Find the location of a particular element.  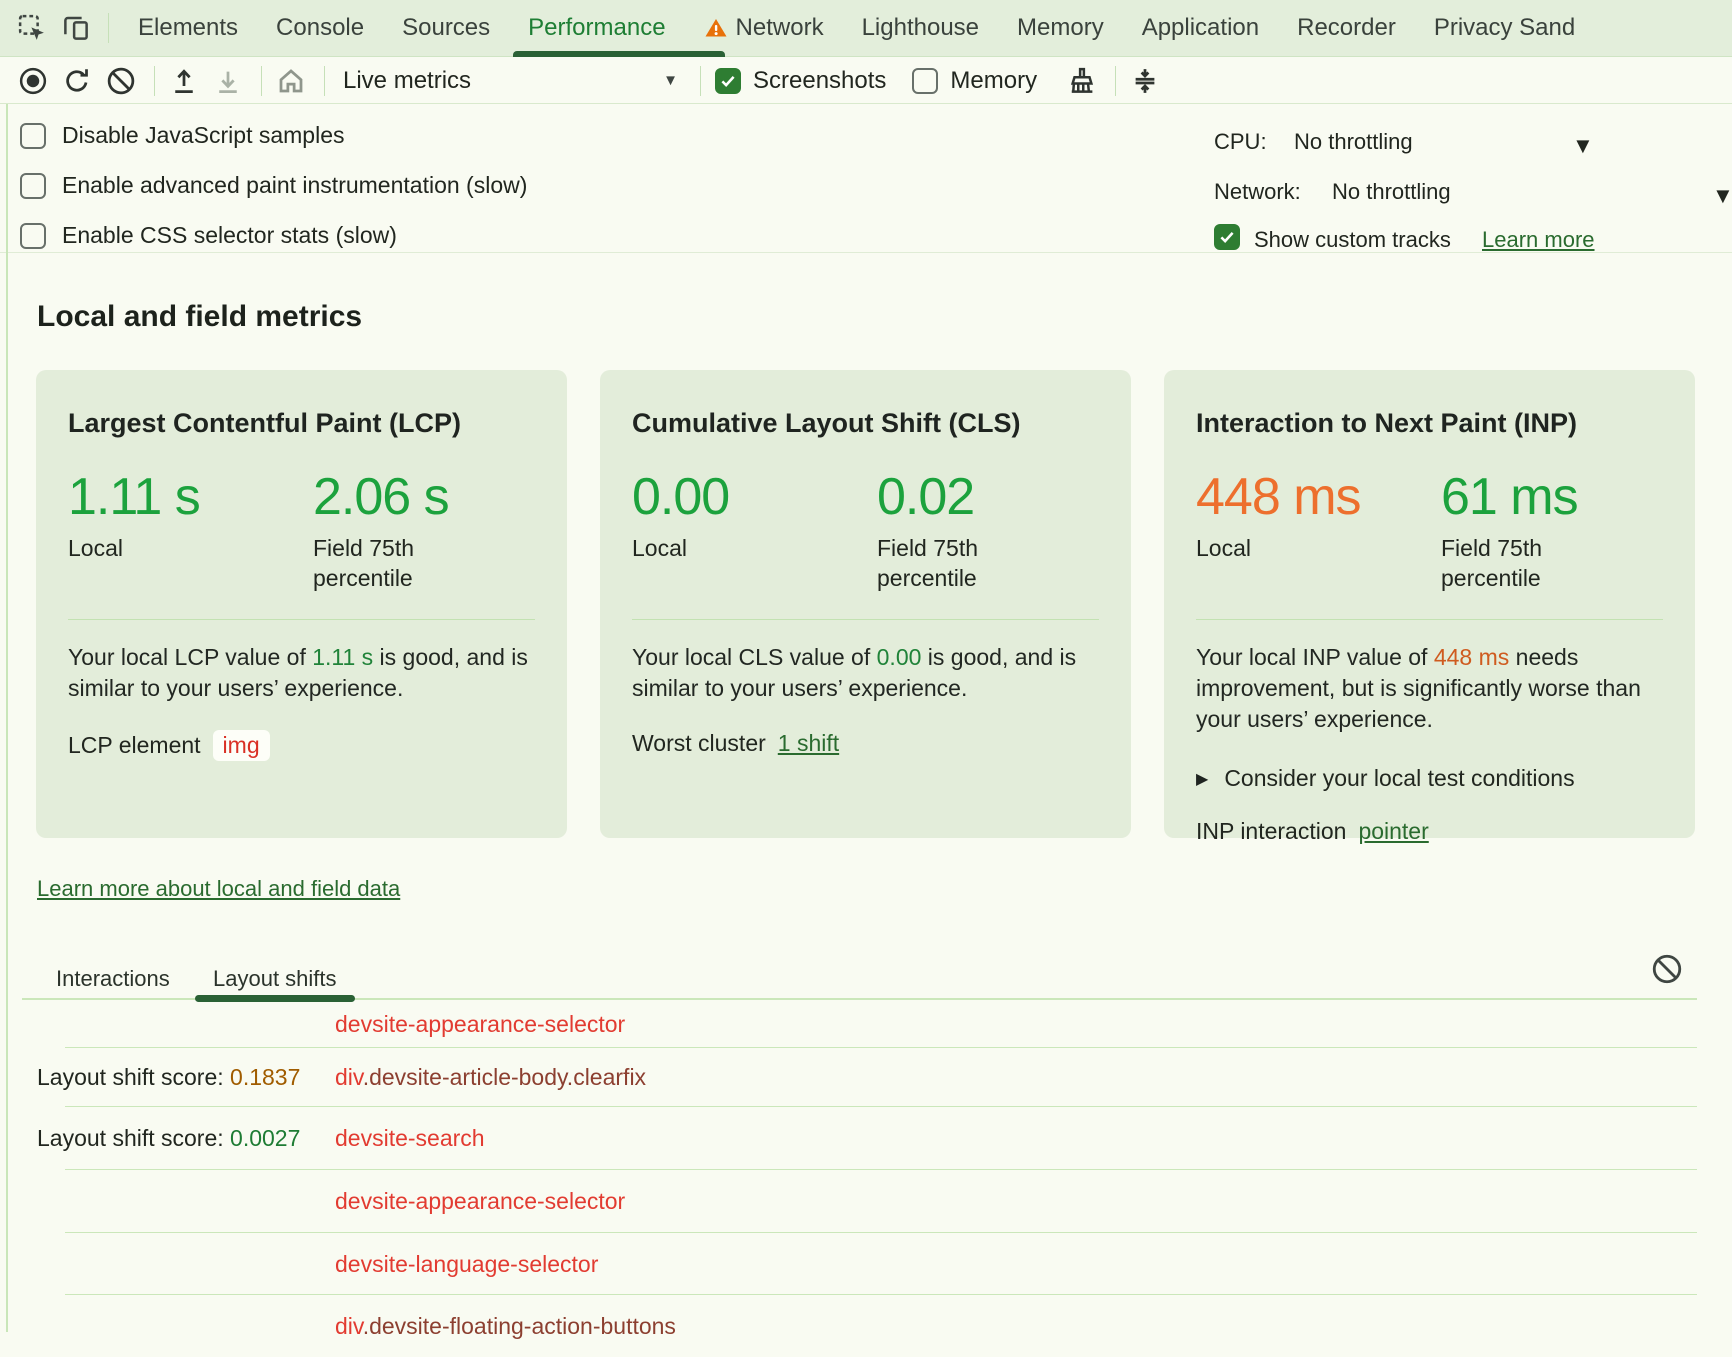

home-icon is located at coordinates (291, 81).